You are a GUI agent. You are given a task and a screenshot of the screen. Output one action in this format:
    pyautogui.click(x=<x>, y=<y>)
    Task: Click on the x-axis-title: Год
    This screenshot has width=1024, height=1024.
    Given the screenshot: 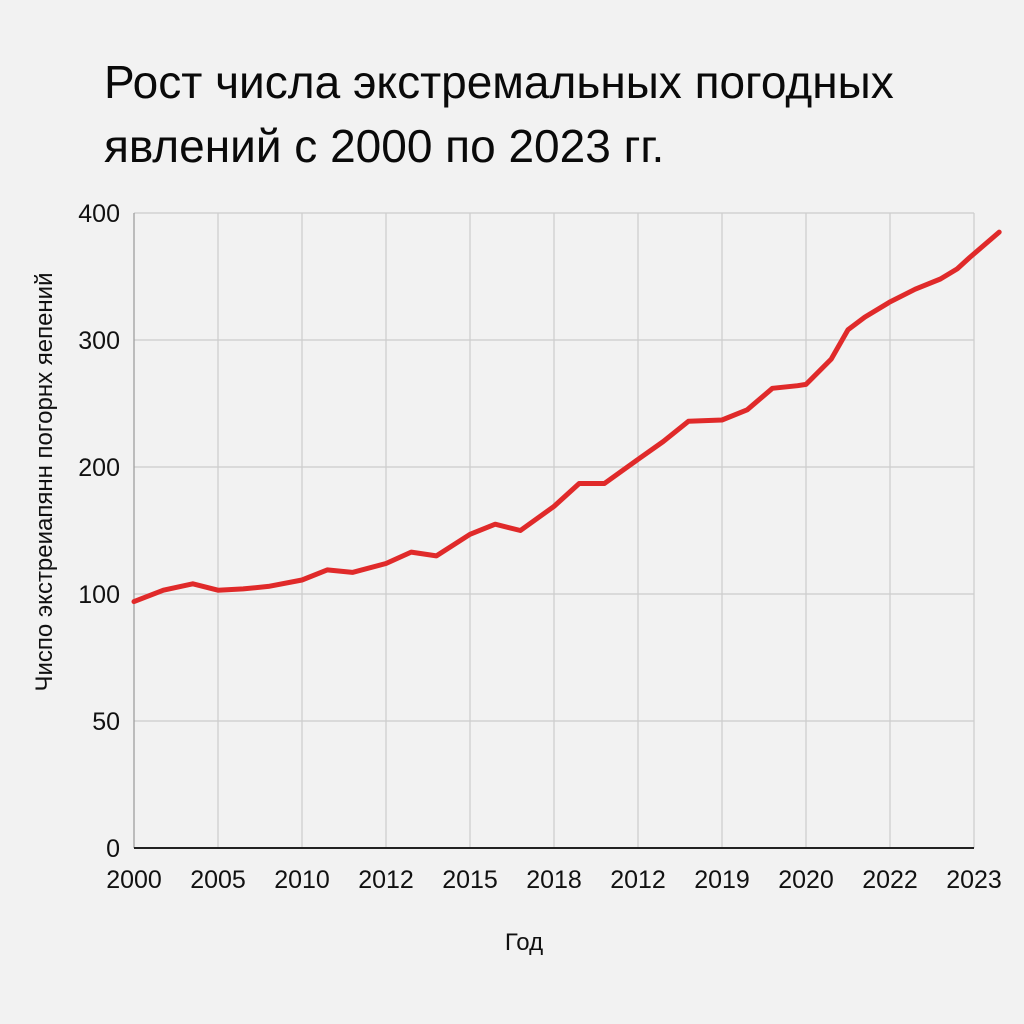 What is the action you would take?
    pyautogui.click(x=524, y=942)
    